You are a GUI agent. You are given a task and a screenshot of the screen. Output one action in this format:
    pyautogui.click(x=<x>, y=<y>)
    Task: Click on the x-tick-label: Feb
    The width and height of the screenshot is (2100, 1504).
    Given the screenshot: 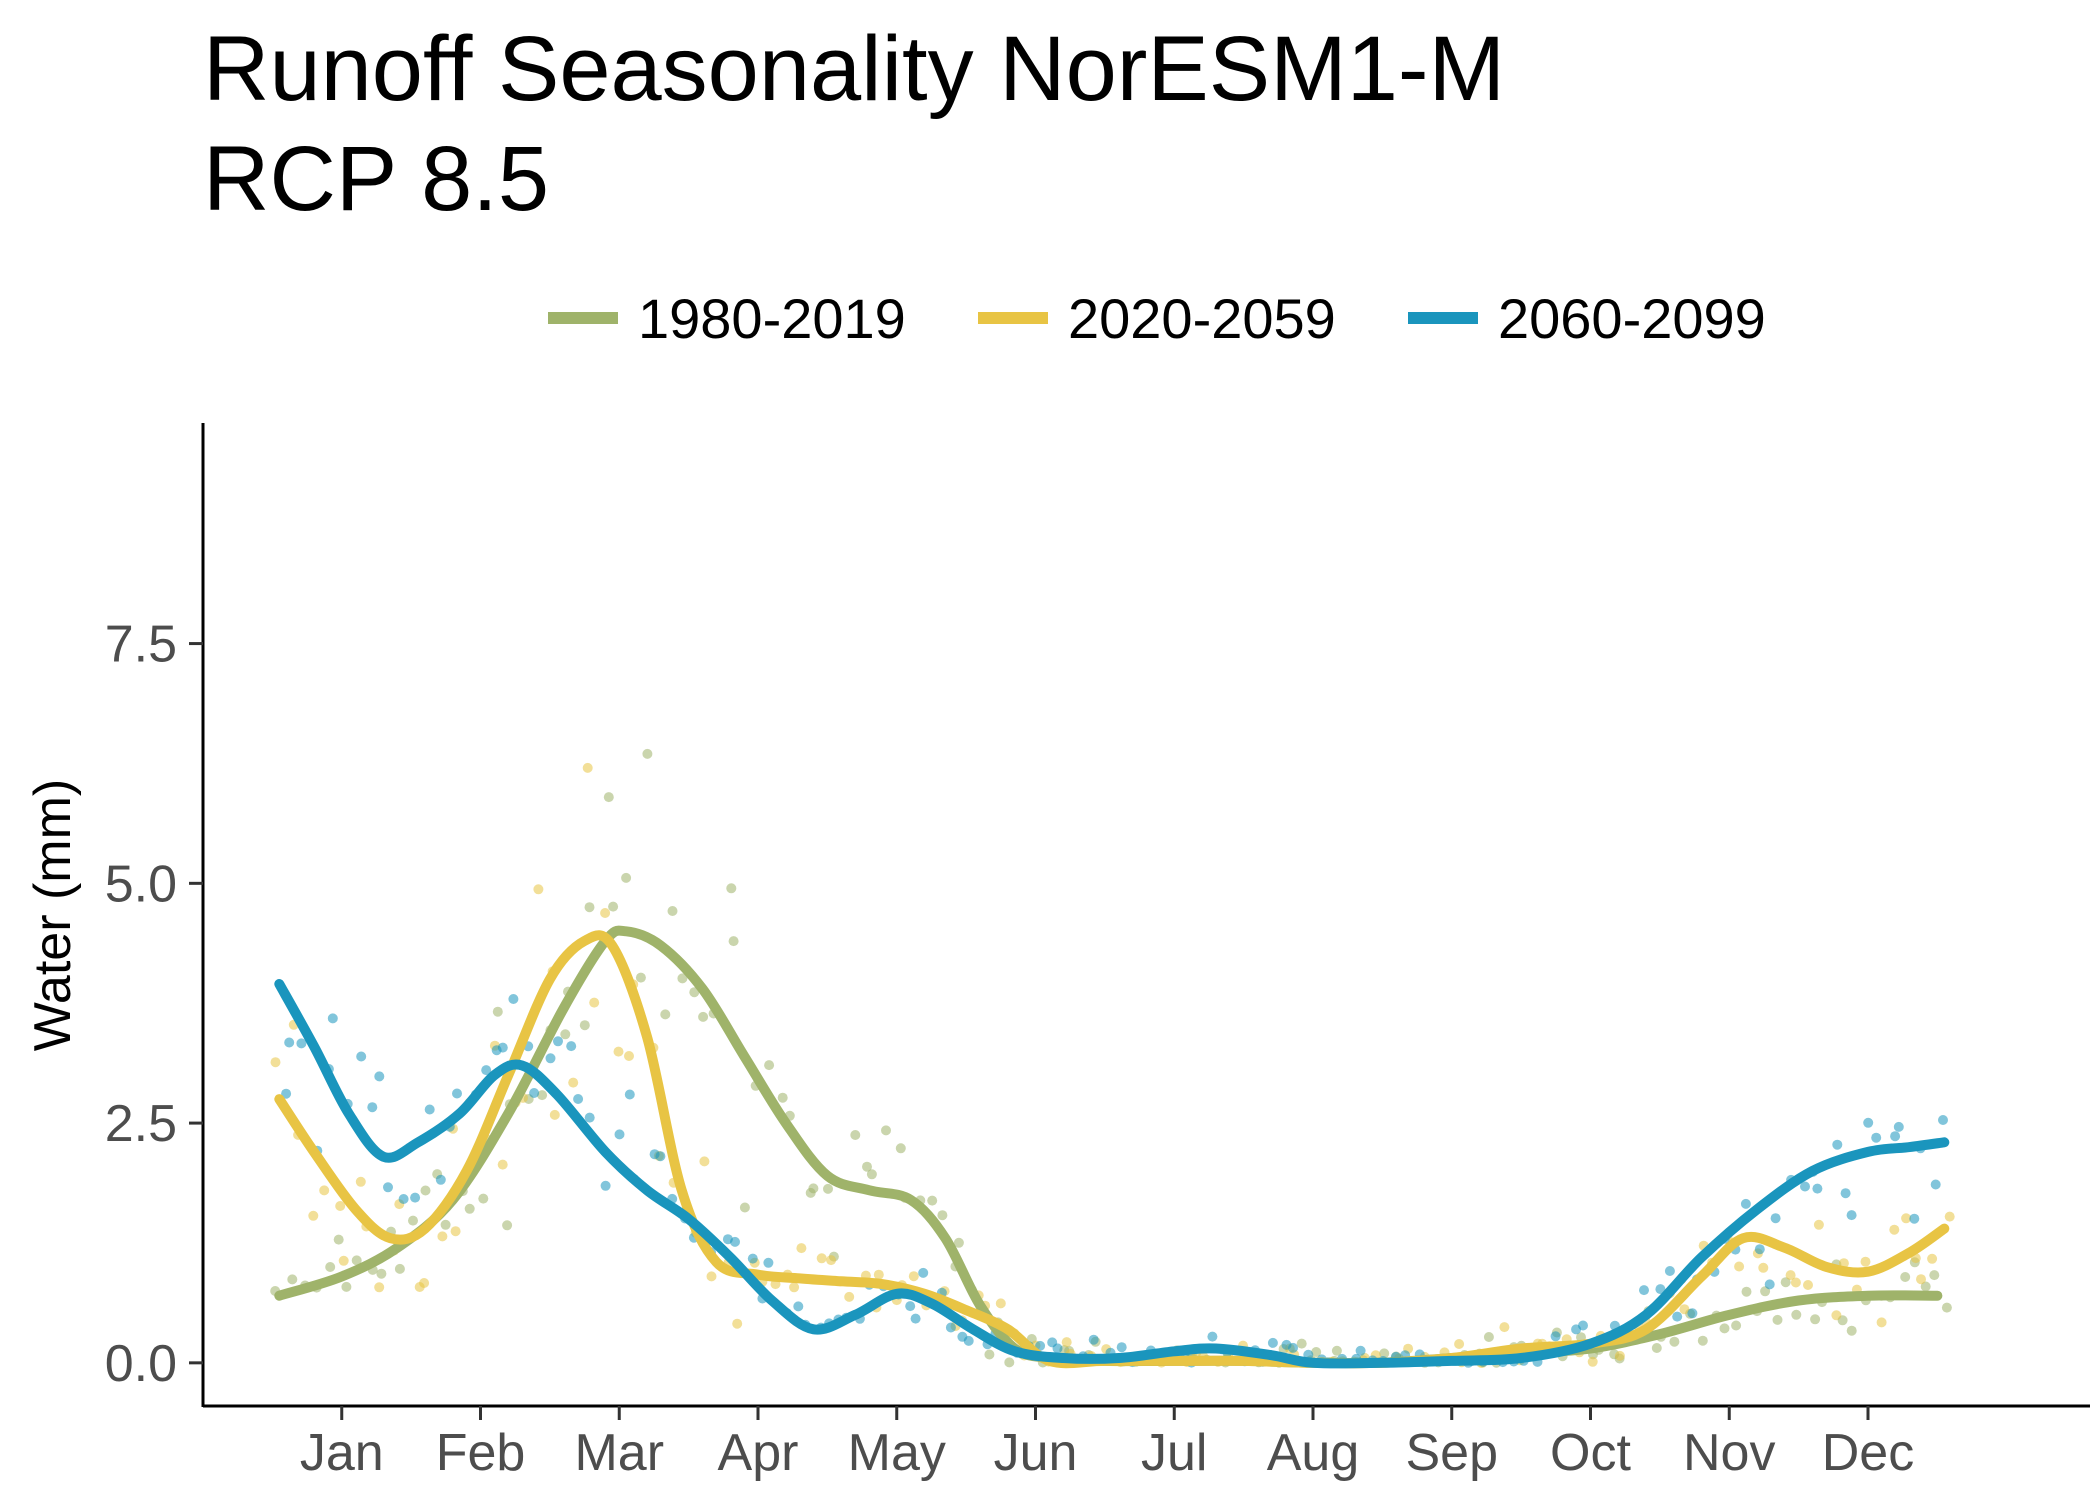 What is the action you would take?
    pyautogui.click(x=481, y=1453)
    